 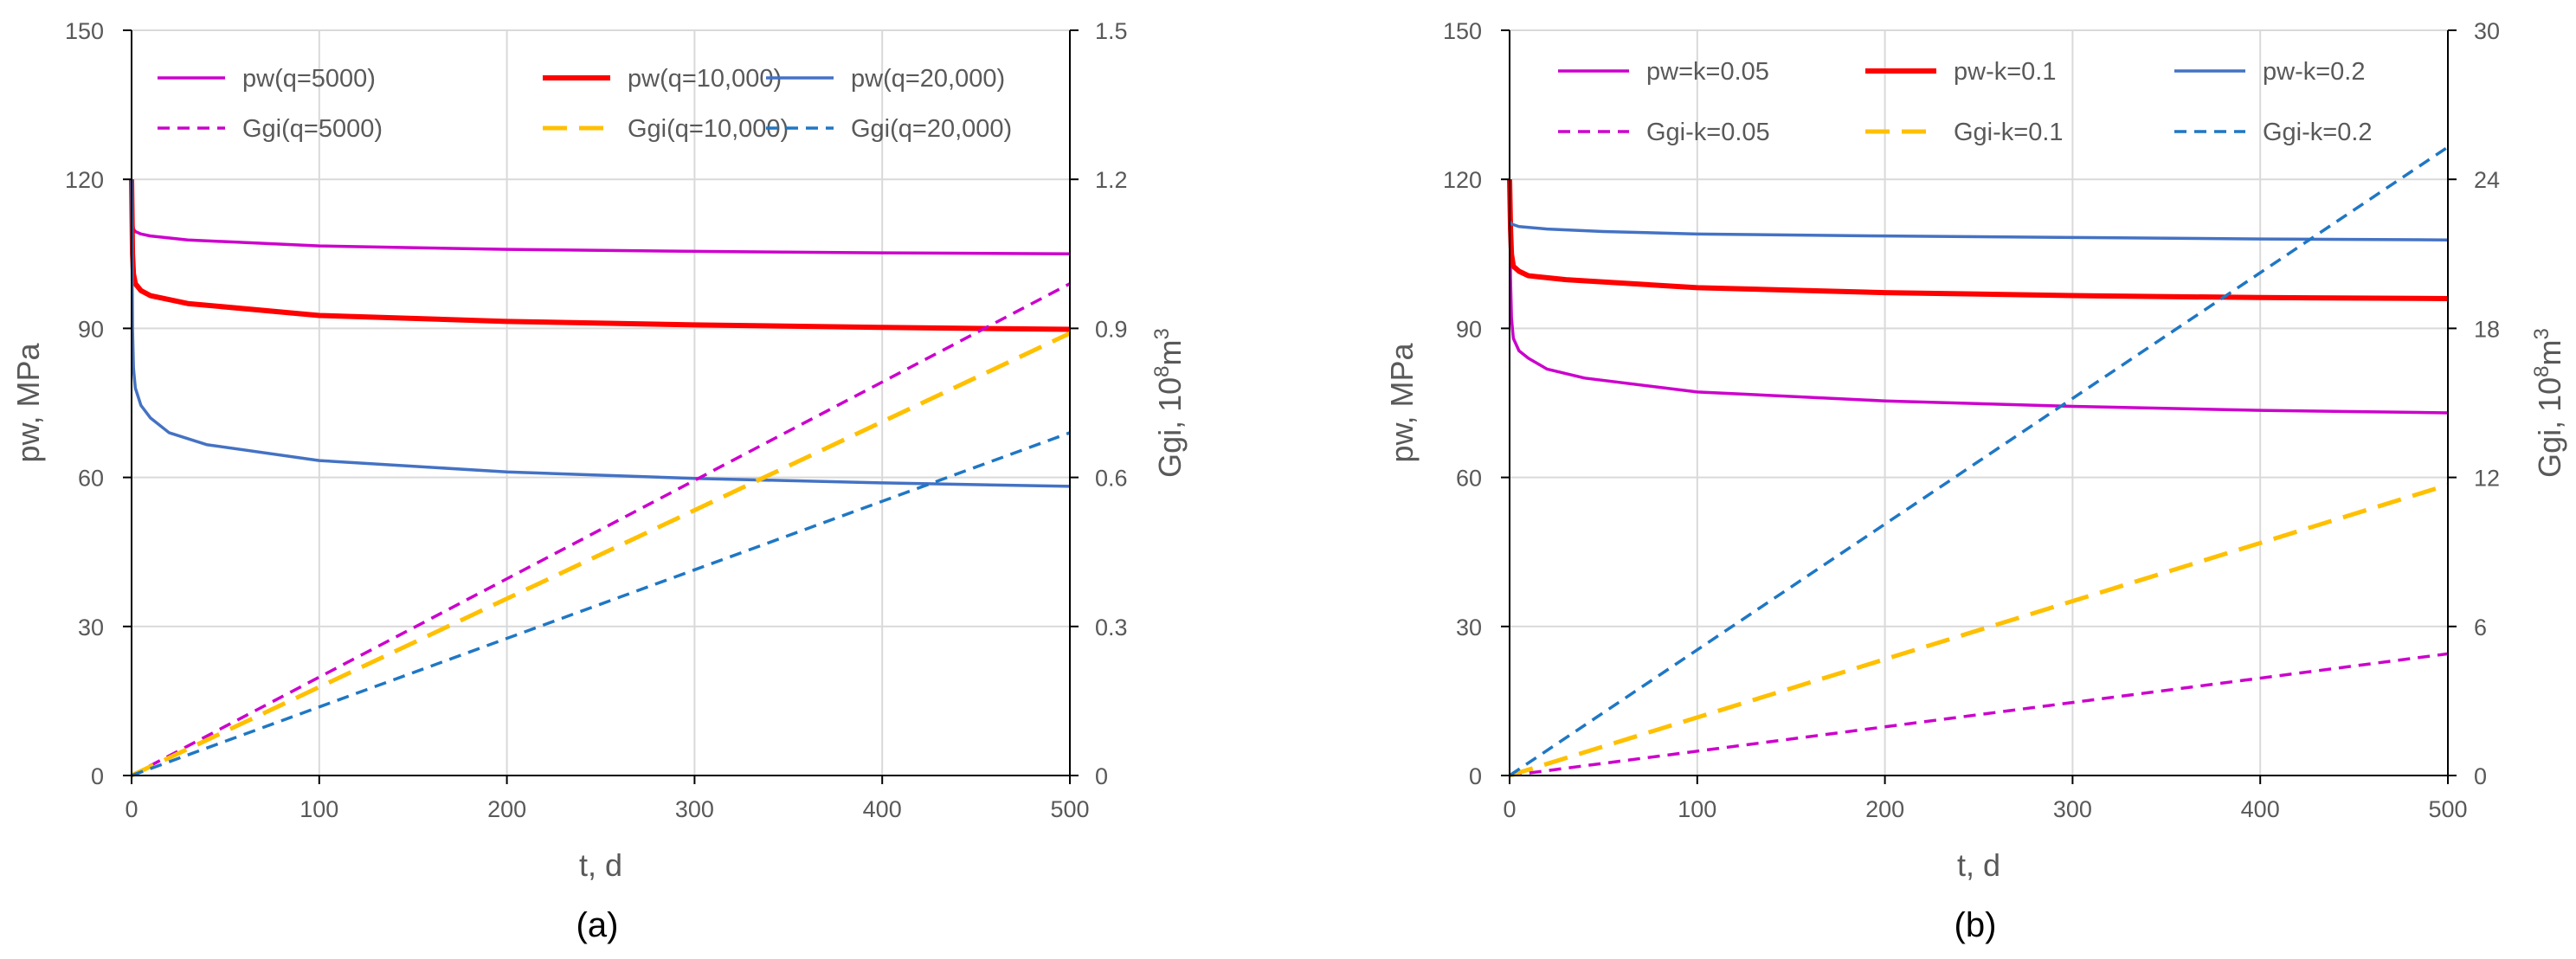 I want to click on y2-tick-label: 1.5, so click(x=1111, y=31).